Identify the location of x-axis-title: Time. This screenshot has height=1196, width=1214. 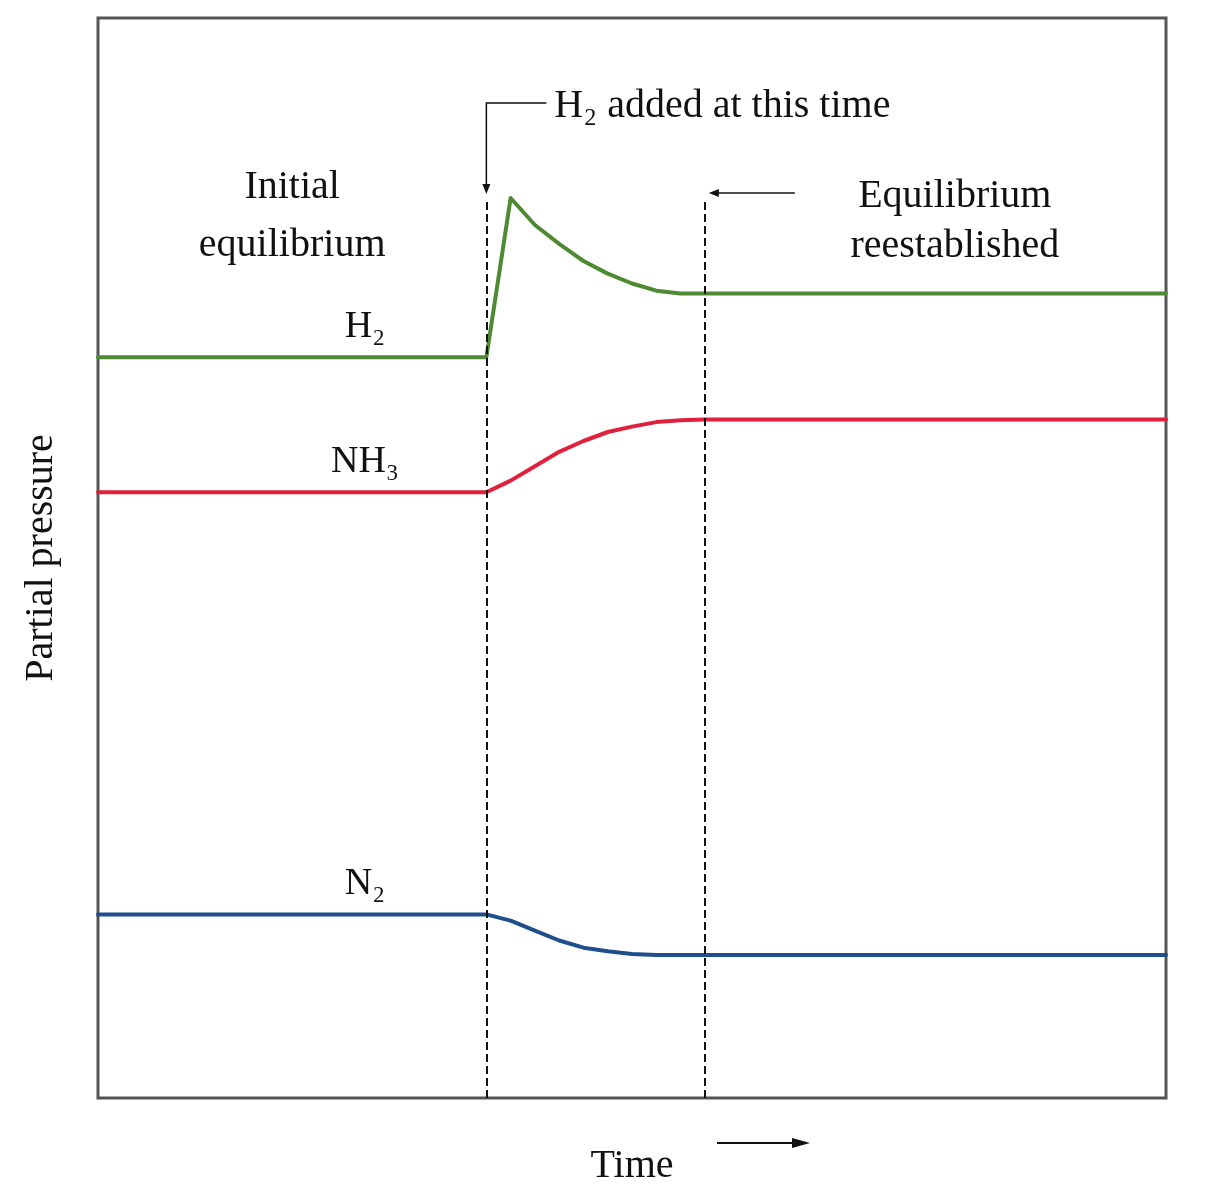
(632, 1163).